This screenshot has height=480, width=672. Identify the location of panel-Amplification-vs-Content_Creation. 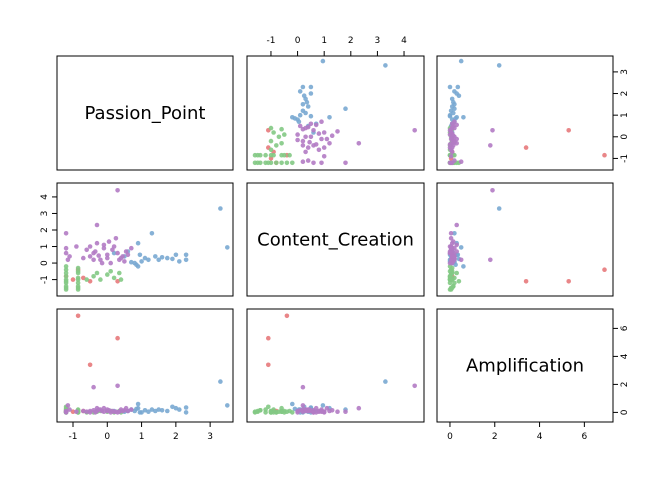
(335, 365).